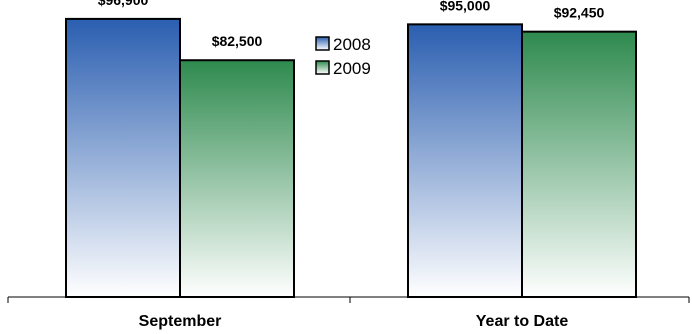  Describe the element at coordinates (579, 13) in the screenshot. I see `data-label: $92,450` at that location.